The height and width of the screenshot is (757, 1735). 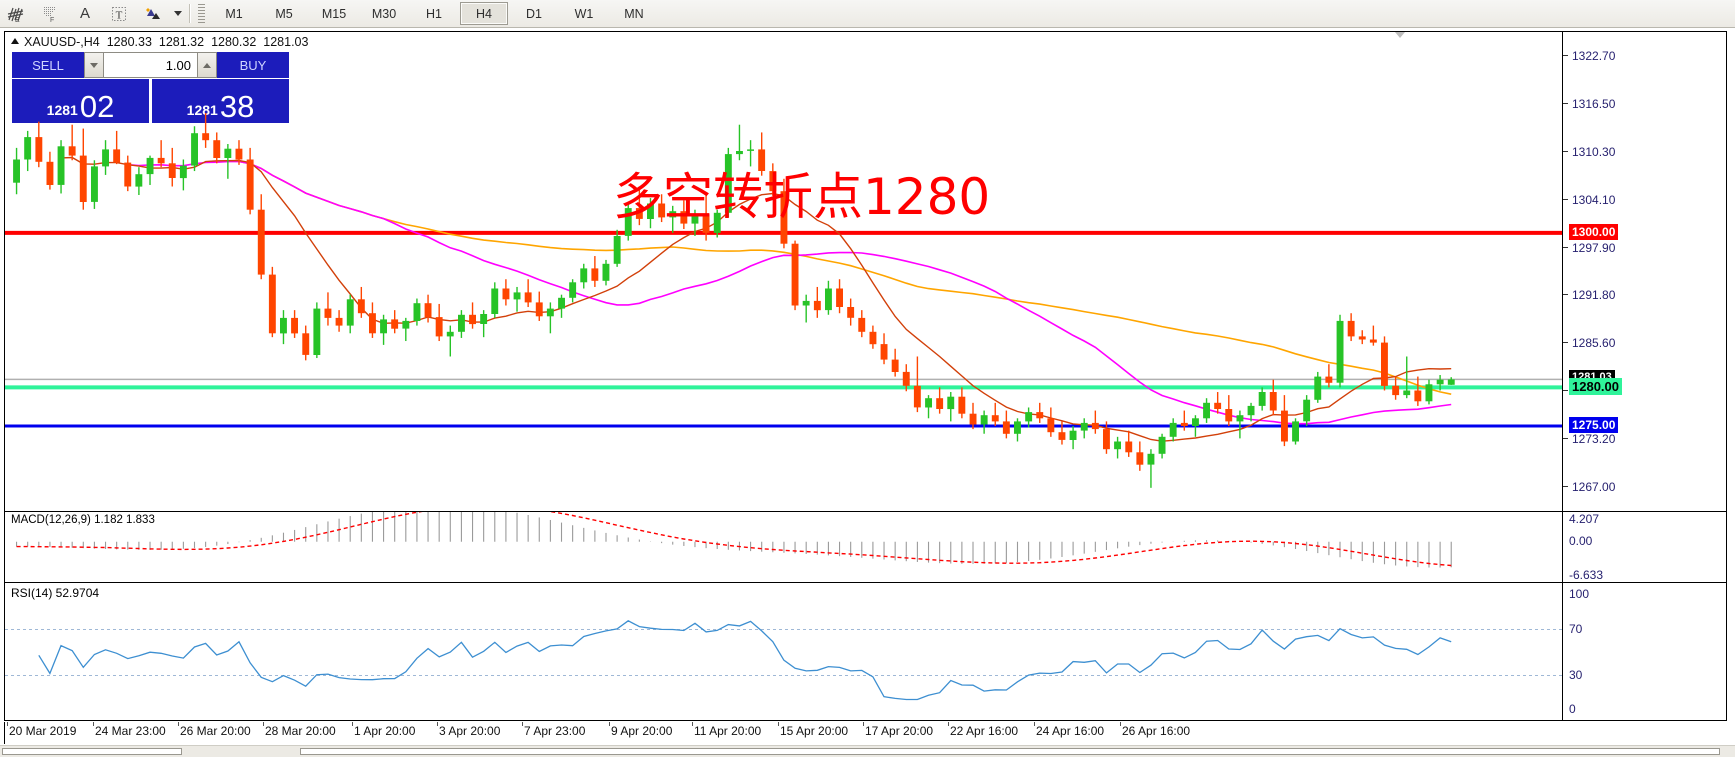 I want to click on horizontal-scrollbar, so click(x=867, y=751).